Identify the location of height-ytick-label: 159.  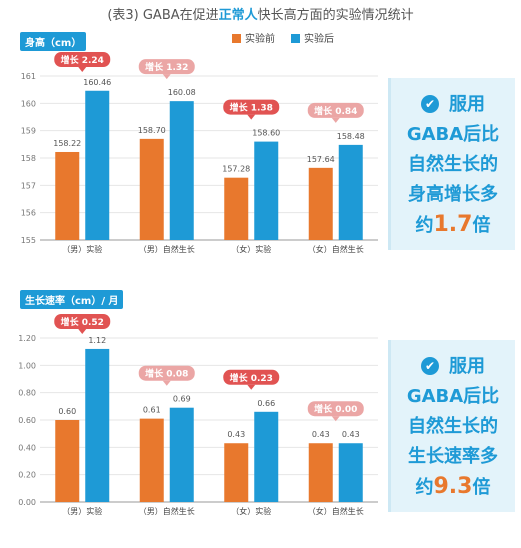
(28, 131).